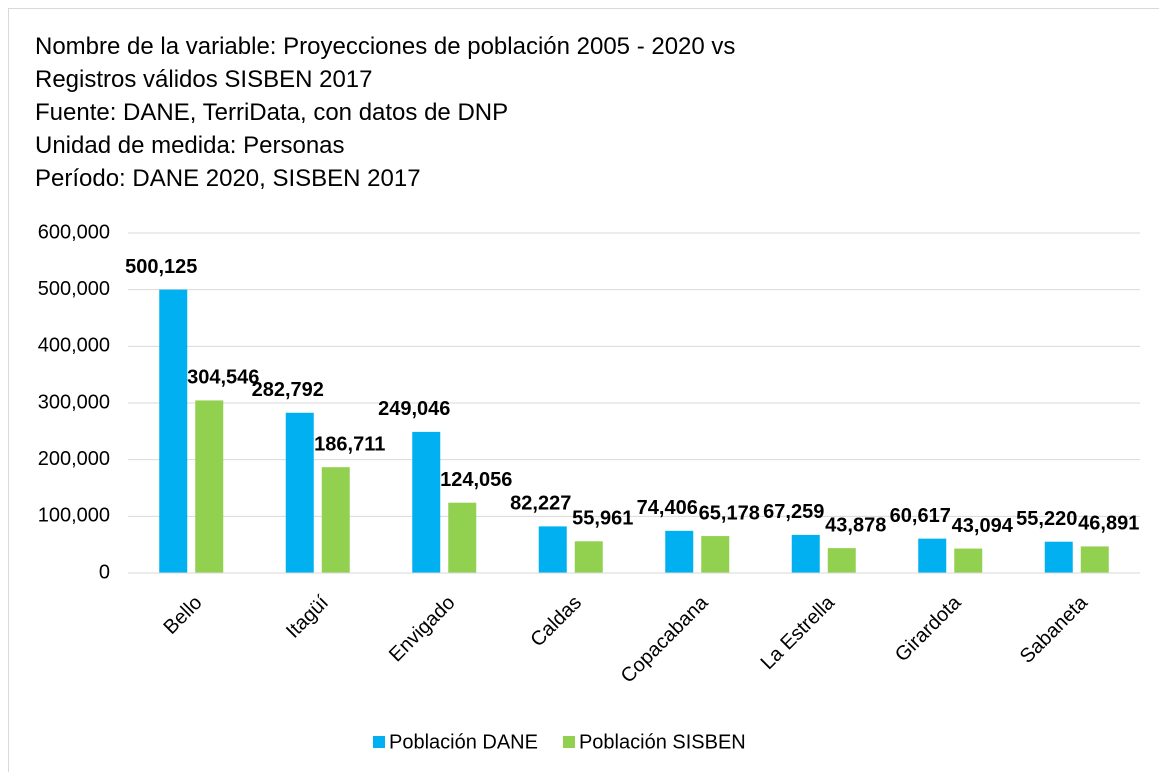 The width and height of the screenshot is (1159, 772). What do you see at coordinates (74, 289) in the screenshot?
I see `y-tick-label: 500,000` at bounding box center [74, 289].